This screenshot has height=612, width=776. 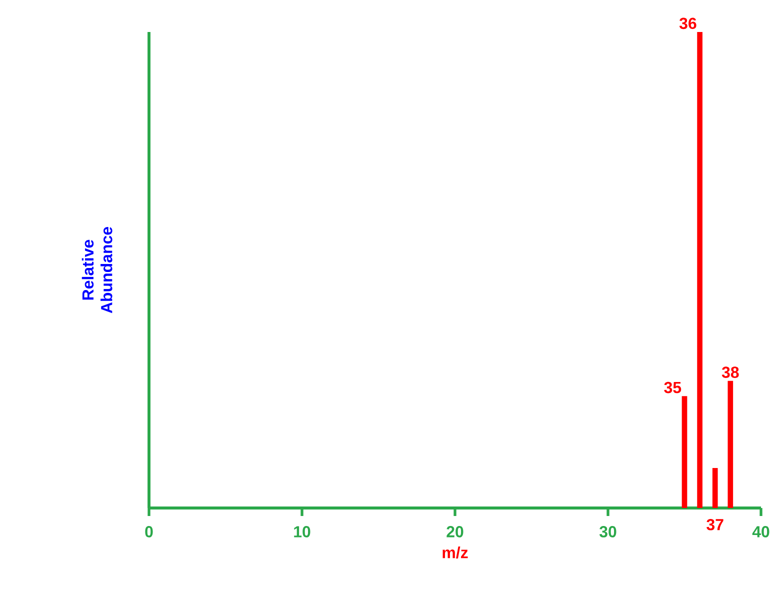 I want to click on x-axis-title: m/z, so click(x=455, y=552).